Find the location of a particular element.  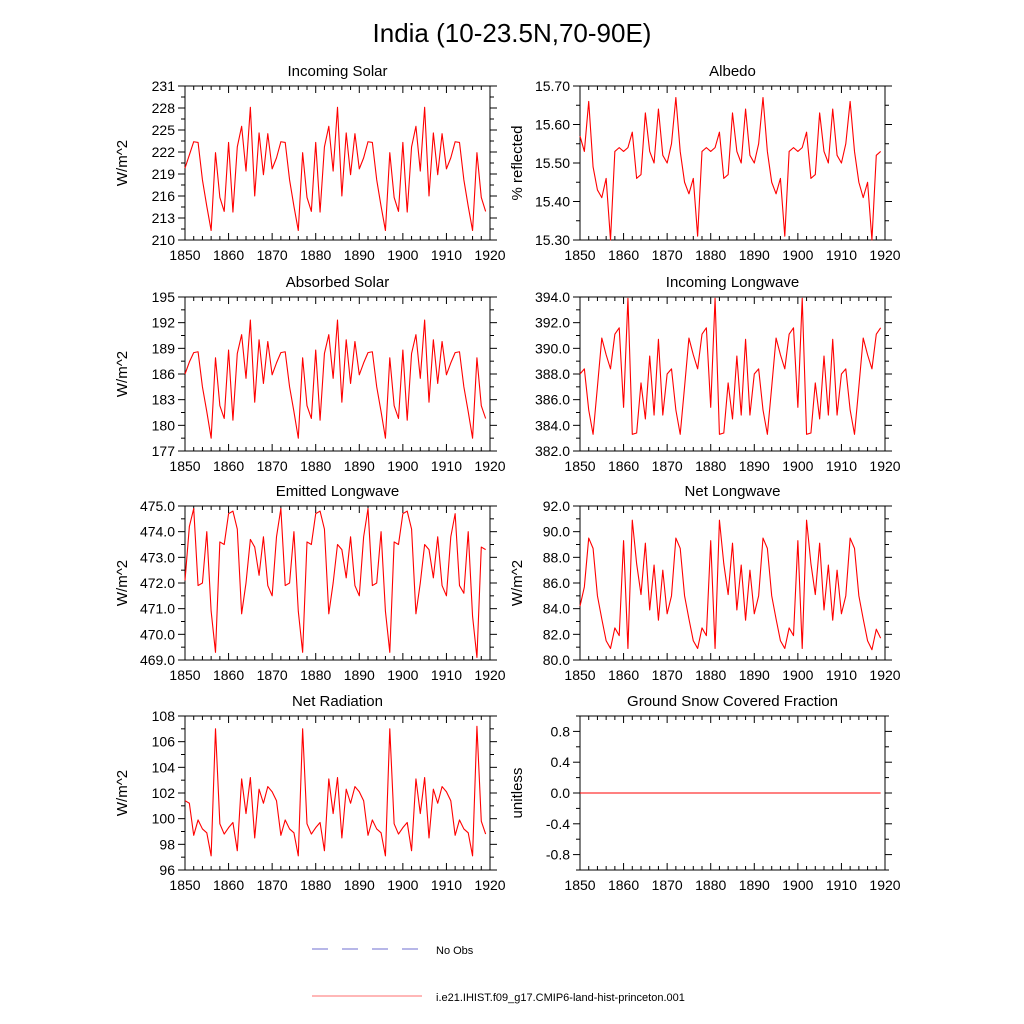

panel-title: Albedo is located at coordinates (732, 71).